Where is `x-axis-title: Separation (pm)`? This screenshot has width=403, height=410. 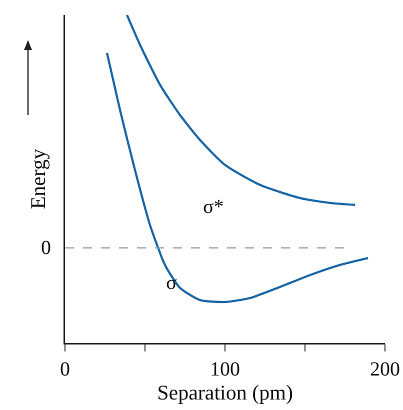 x-axis-title: Separation (pm) is located at coordinates (225, 392).